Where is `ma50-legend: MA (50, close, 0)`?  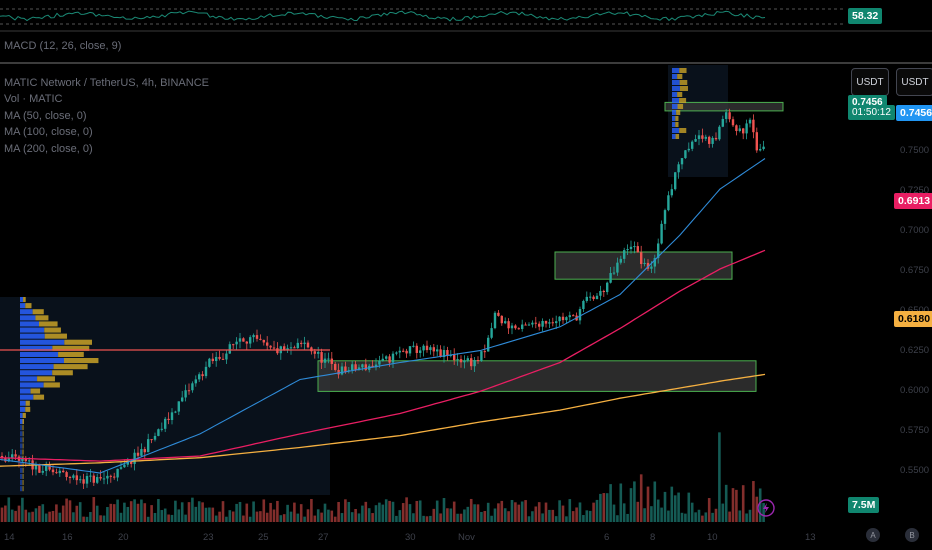 ma50-legend: MA (50, close, 0) is located at coordinates (45, 116).